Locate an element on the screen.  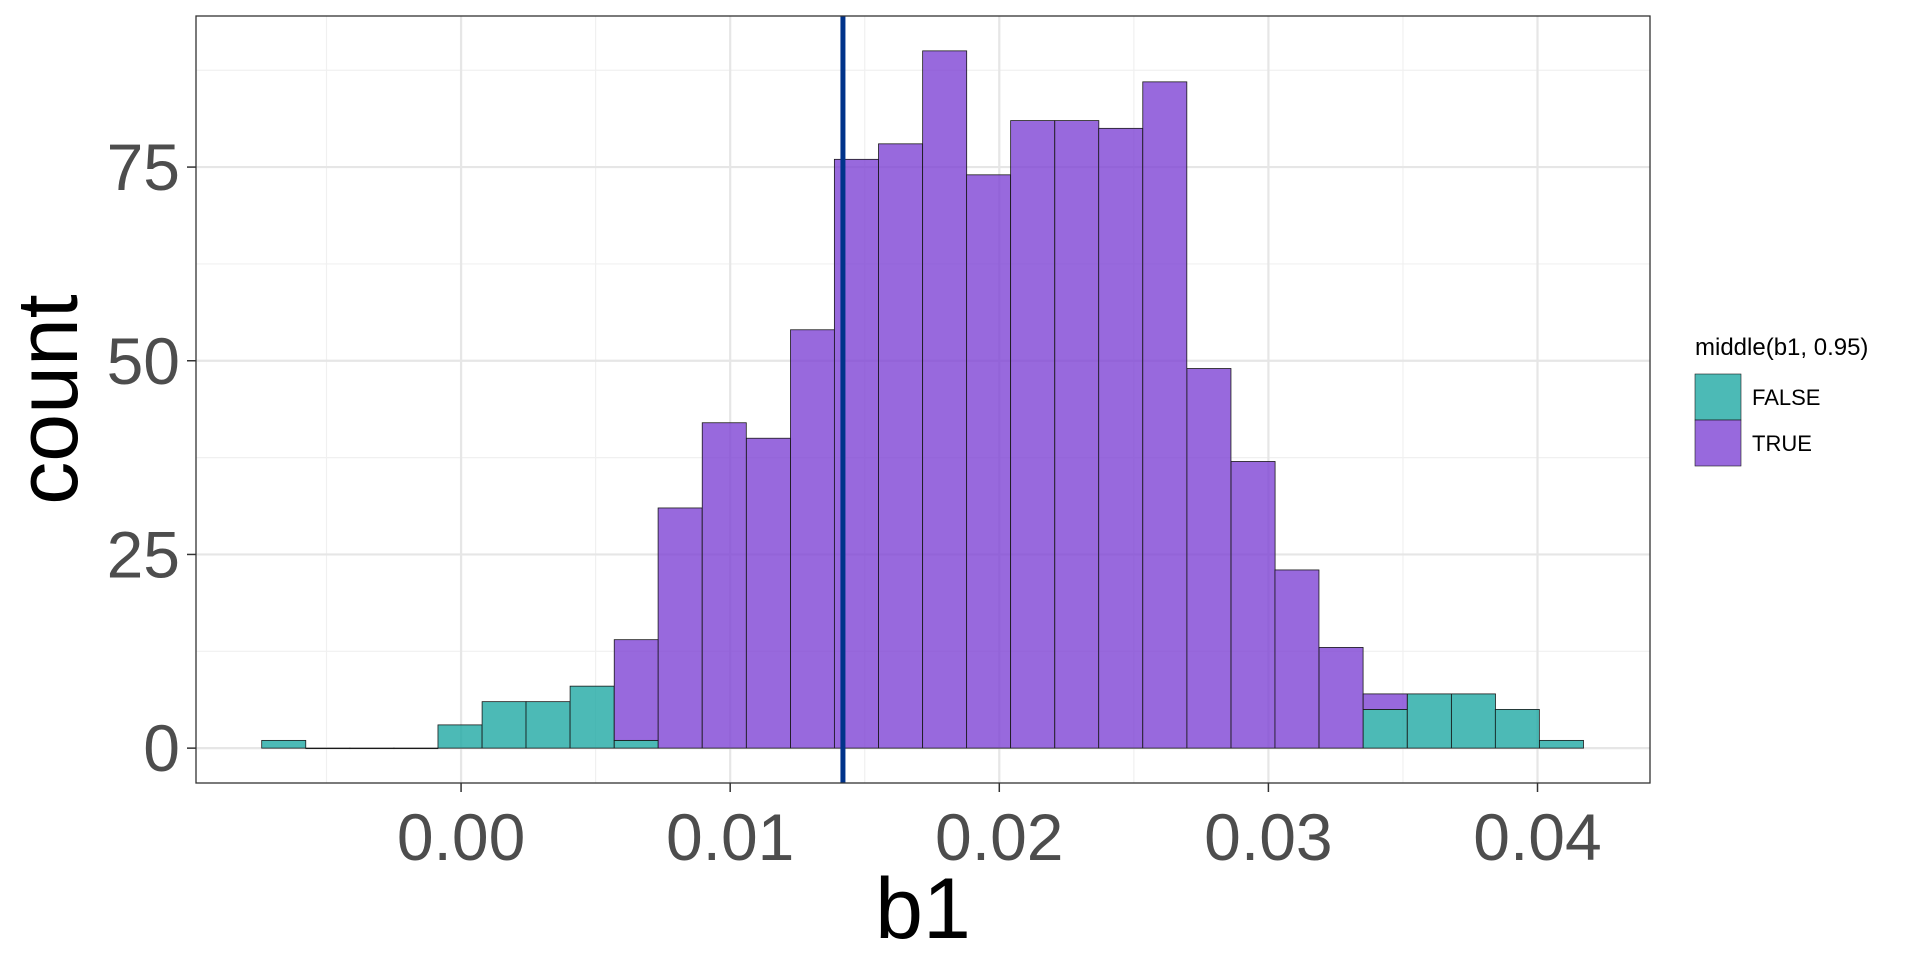
y-tick-label: 75 is located at coordinates (143, 167).